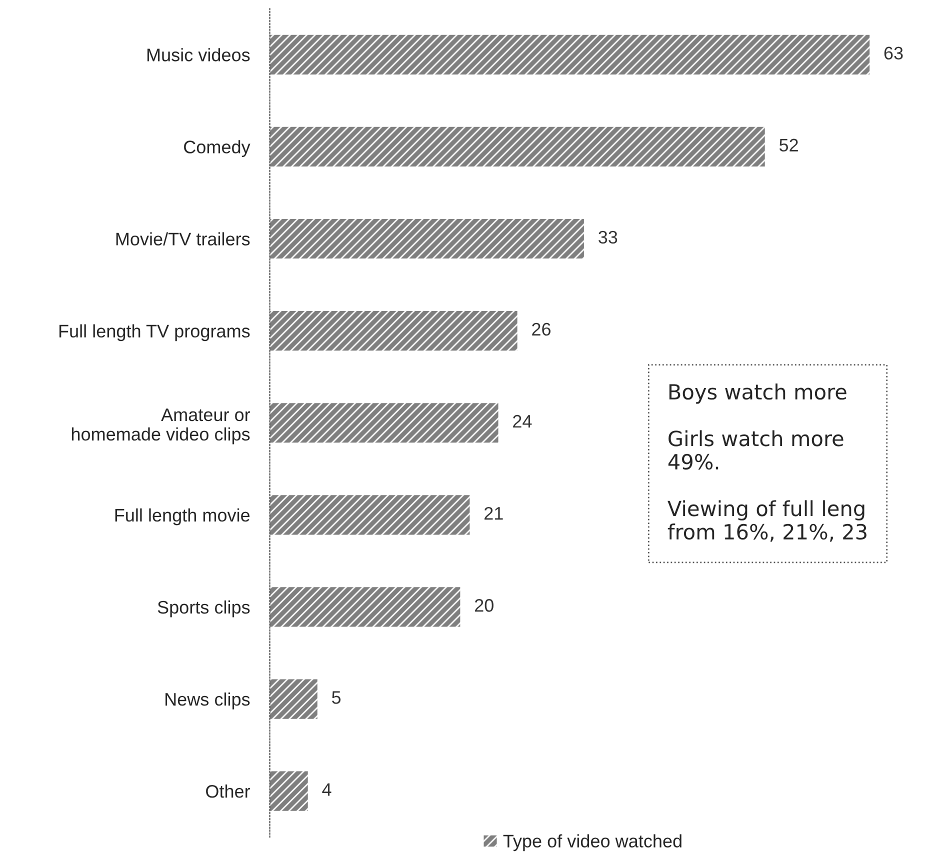 The image size is (940, 863). Describe the element at coordinates (336, 697) in the screenshot. I see `data-label: 5` at that location.